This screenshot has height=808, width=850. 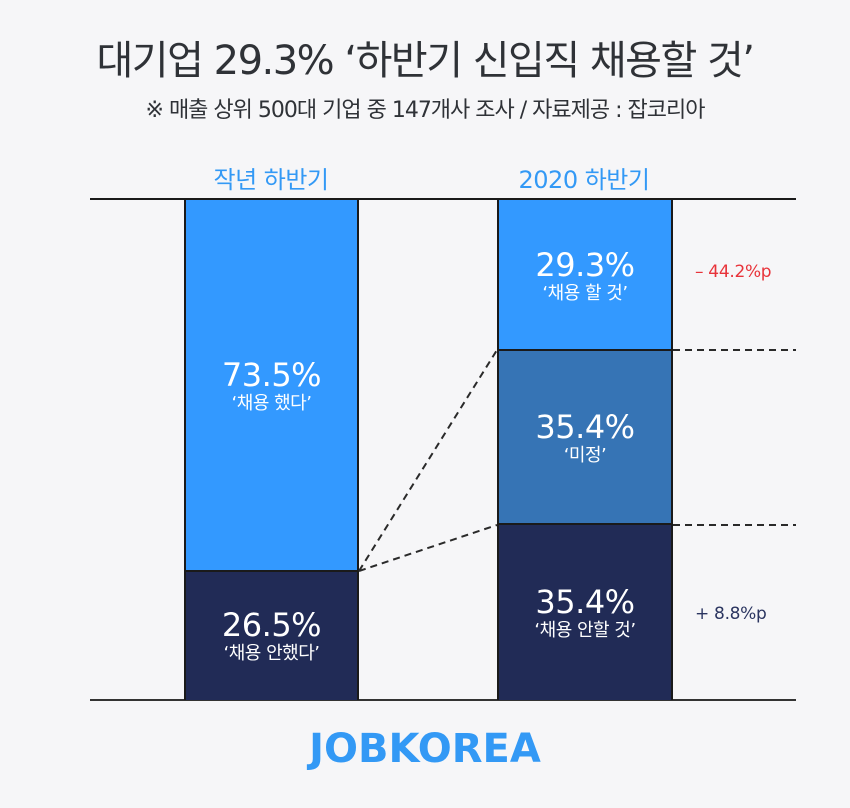 What do you see at coordinates (733, 272) in the screenshot?
I see `delta-hire-change: – 44.2%p` at bounding box center [733, 272].